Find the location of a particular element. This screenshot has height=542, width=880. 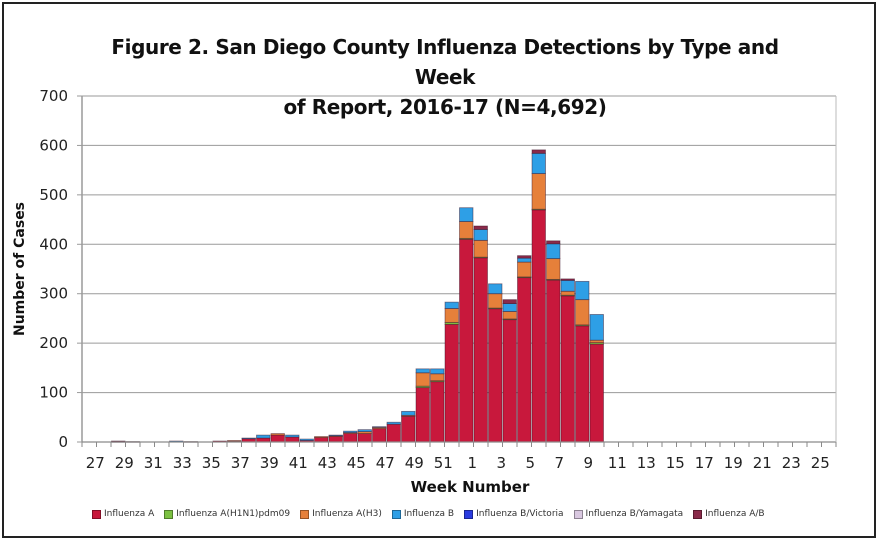

x-tick-label: 33 is located at coordinates (182, 463).